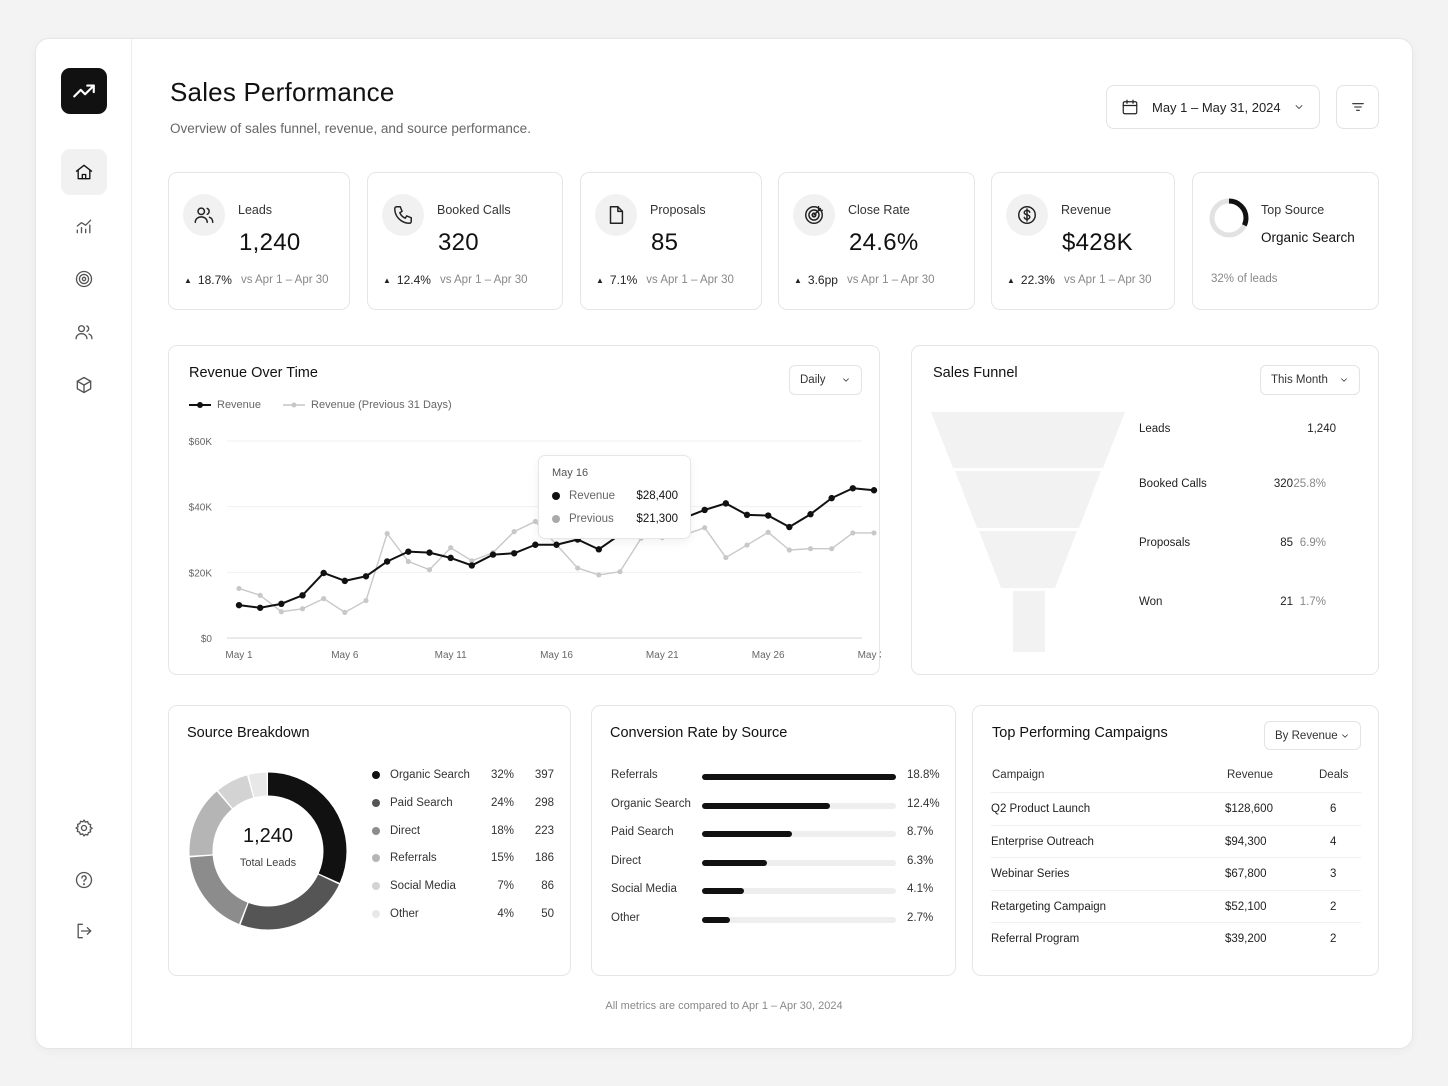 The width and height of the screenshot is (1448, 1086). Describe the element at coordinates (1176, 906) in the screenshot. I see `table-row: Retargeting Campaign $52,100 2` at that location.